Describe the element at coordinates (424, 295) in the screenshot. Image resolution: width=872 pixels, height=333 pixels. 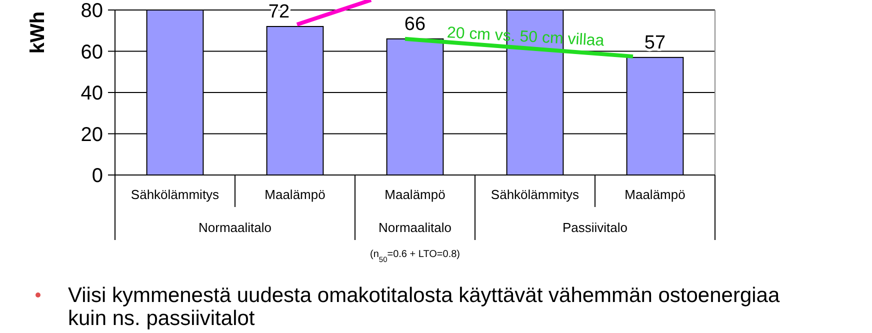
I see `text: Viisi kymmenestä uudesta omakotitalosta käyttävät vähemmän ostoenergiaa` at that location.